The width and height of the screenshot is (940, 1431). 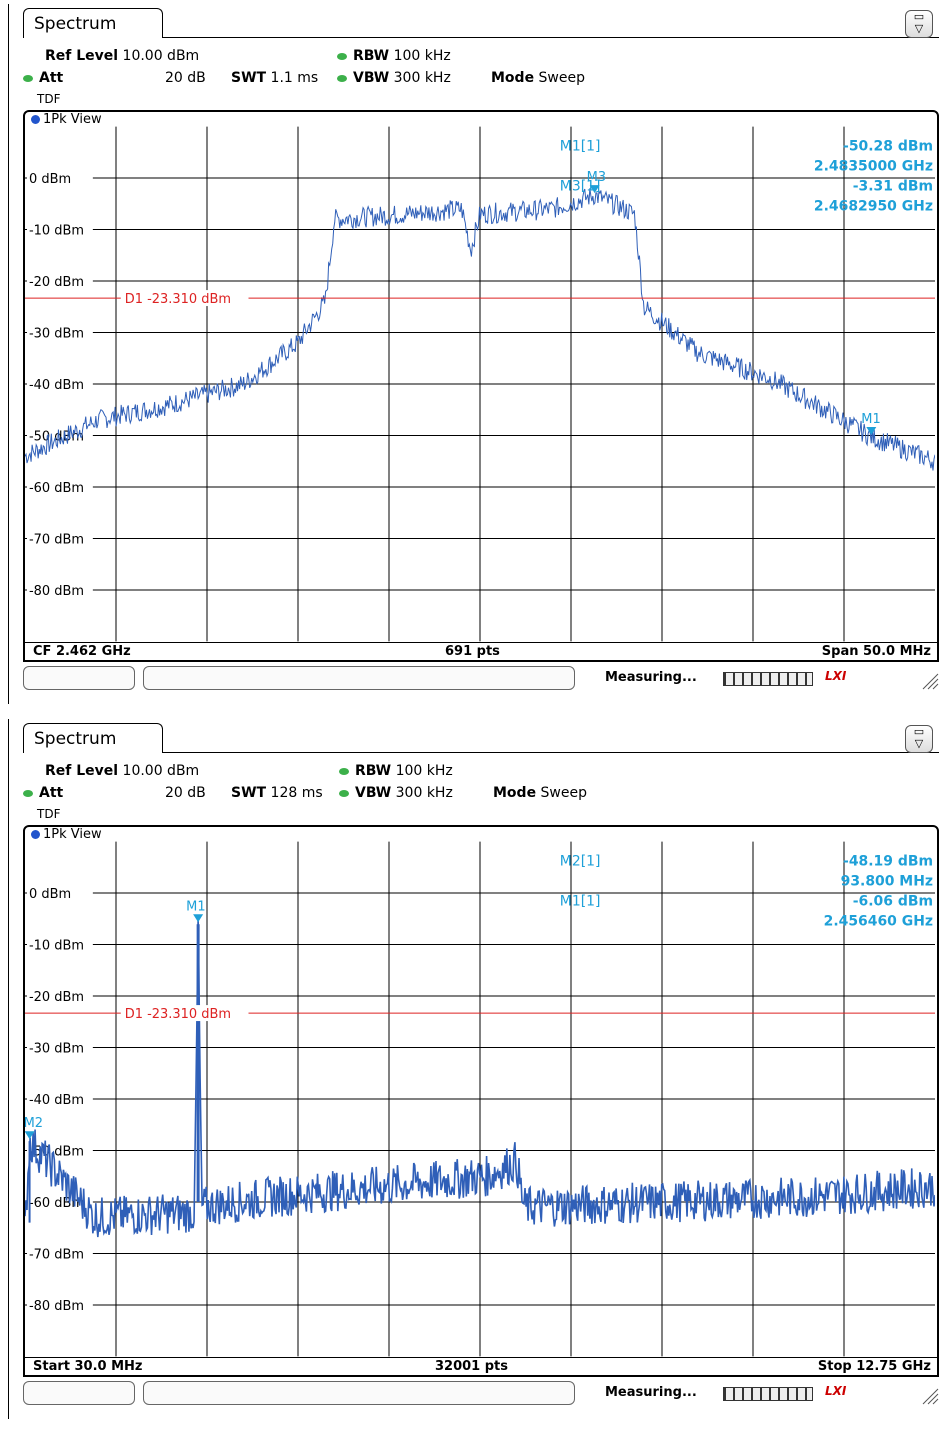 I want to click on swt: SWT 1.1 ms, so click(x=275, y=78).